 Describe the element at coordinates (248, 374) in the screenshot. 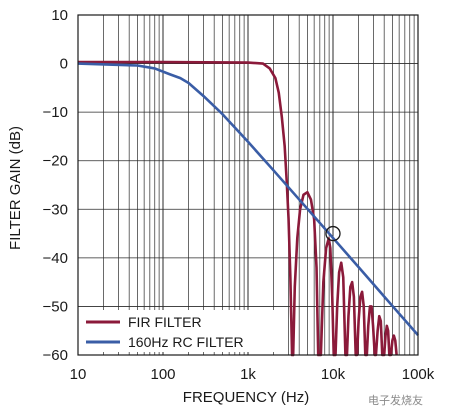

I see `x-tick-label: 1k` at that location.